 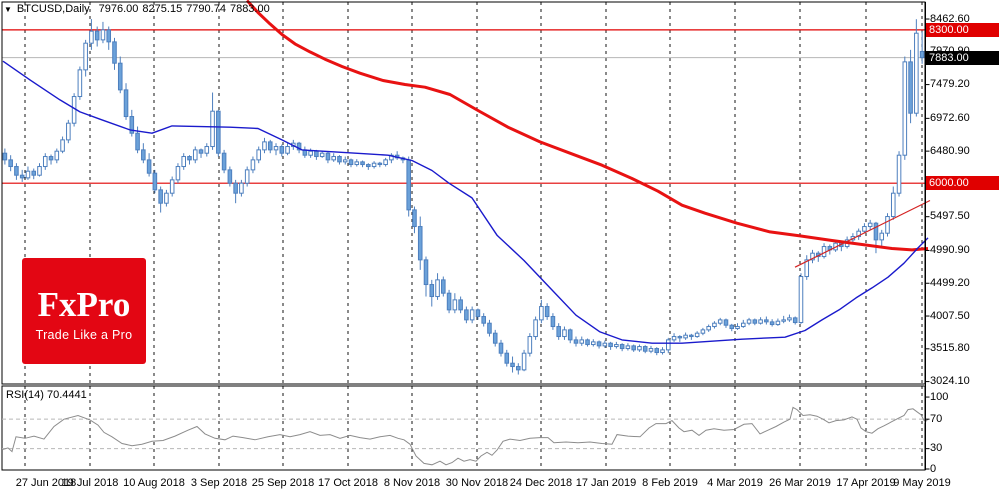 What do you see at coordinates (950, 216) in the screenshot?
I see `price-tick-label: 5497.50` at bounding box center [950, 216].